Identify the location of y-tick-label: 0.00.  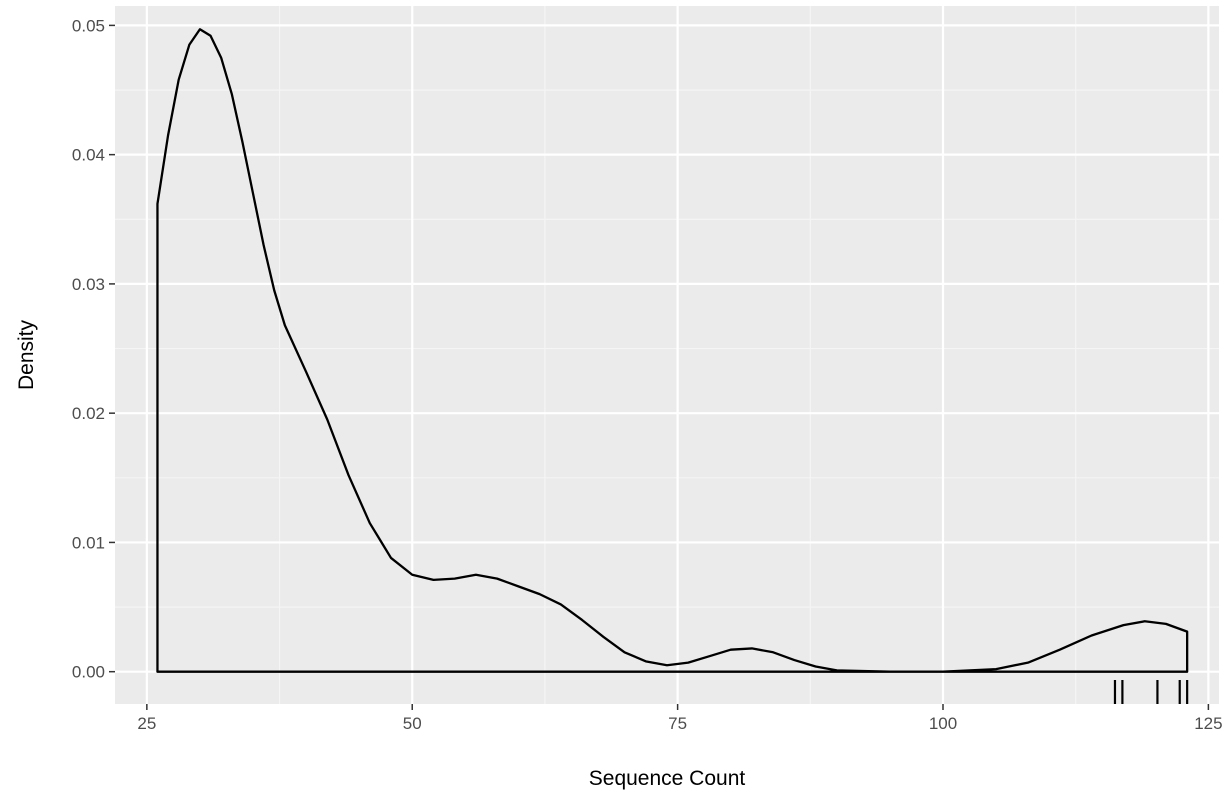
(88, 672).